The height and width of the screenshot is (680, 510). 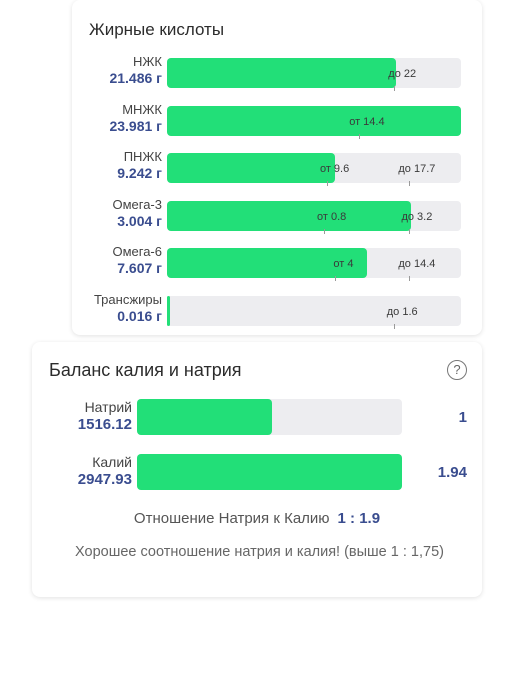 I want to click on fatty-acid-row: Омега-6 7.607 г от 4 до 14.4, so click(x=277, y=262).